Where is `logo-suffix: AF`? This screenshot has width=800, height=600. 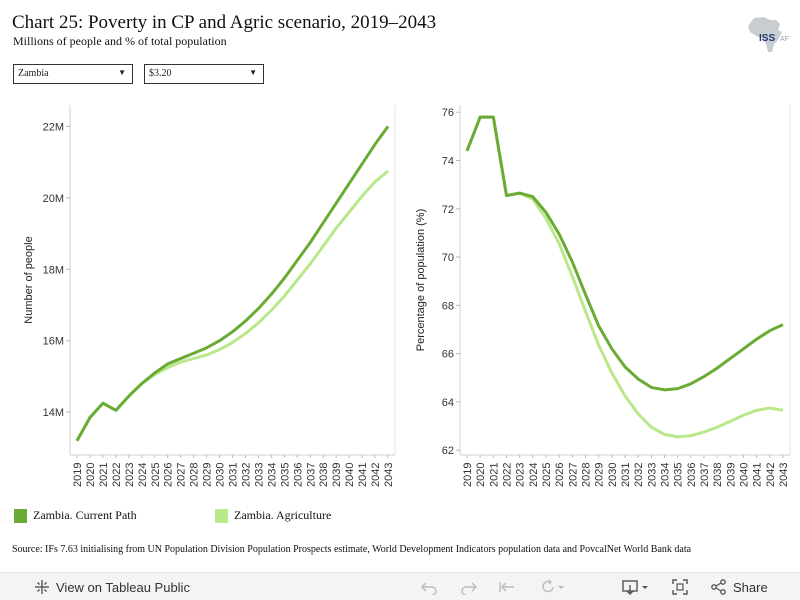 logo-suffix: AF is located at coordinates (784, 39).